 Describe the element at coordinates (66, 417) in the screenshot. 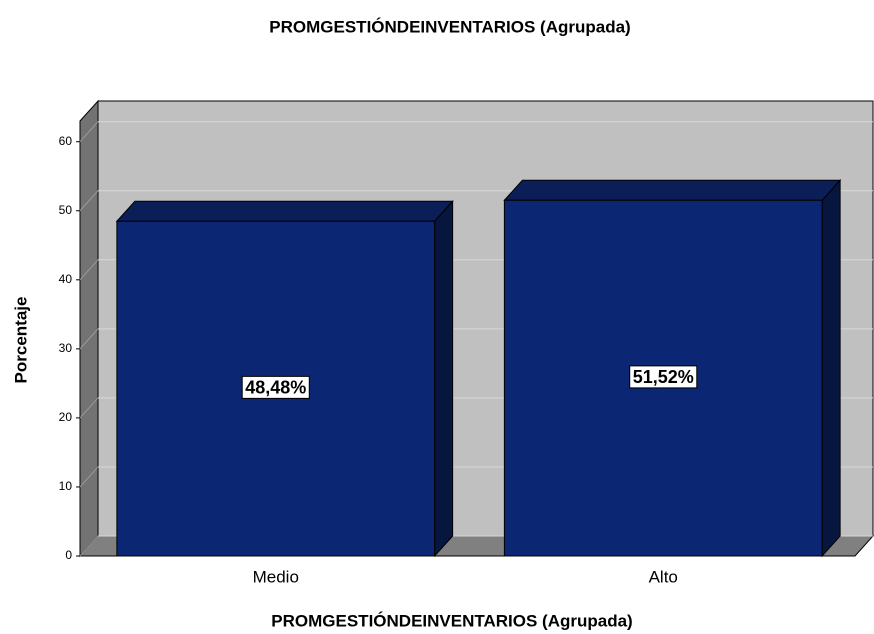

I see `y-tick-label: 20` at that location.